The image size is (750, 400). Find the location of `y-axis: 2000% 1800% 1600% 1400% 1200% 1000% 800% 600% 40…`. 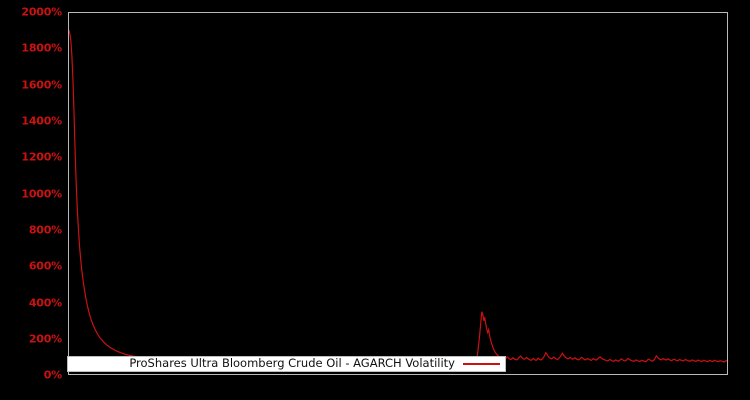

y-axis: 2000% 1800% 1600% 1400% 1200% 1000% 800% 600% 40… is located at coordinates (31, 200).